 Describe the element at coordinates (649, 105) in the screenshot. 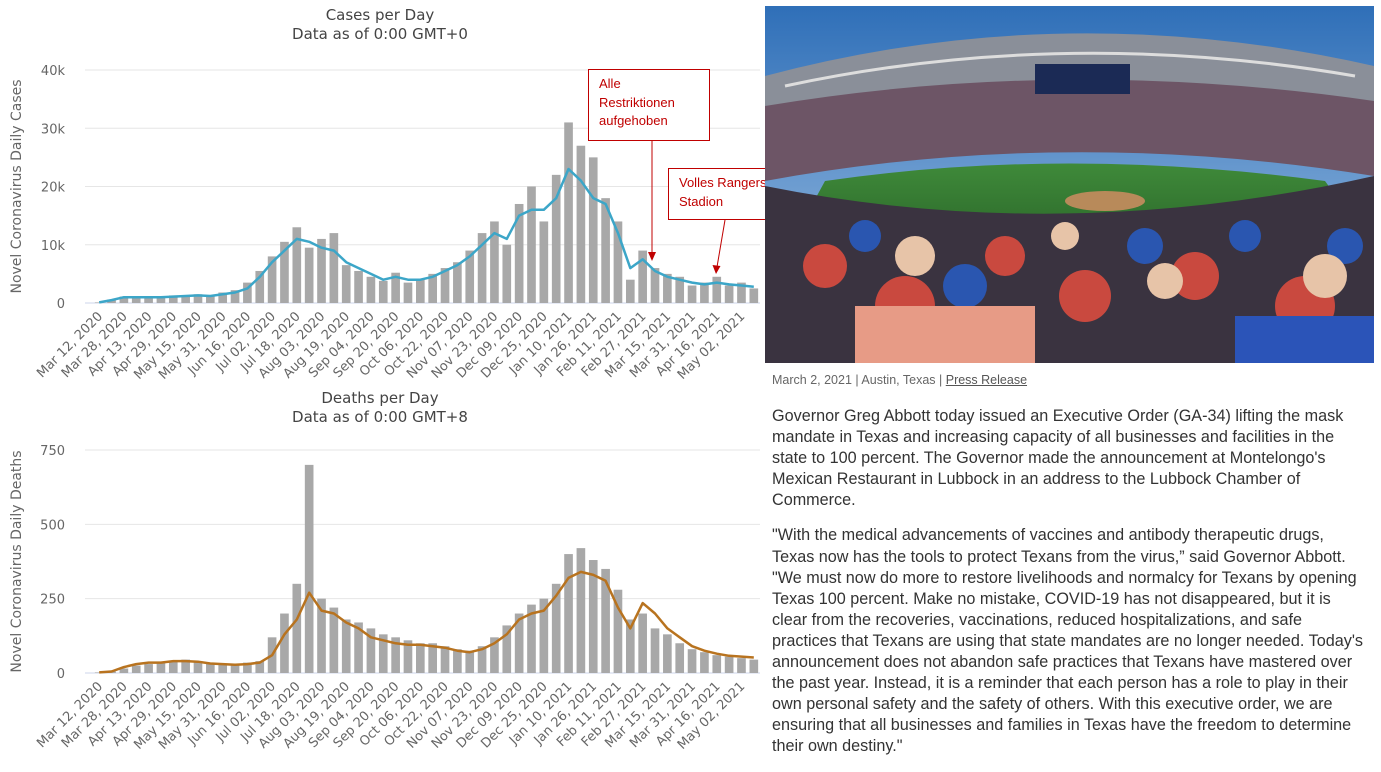

I see `annotation: Alle Restriktionen aufgehoben` at that location.